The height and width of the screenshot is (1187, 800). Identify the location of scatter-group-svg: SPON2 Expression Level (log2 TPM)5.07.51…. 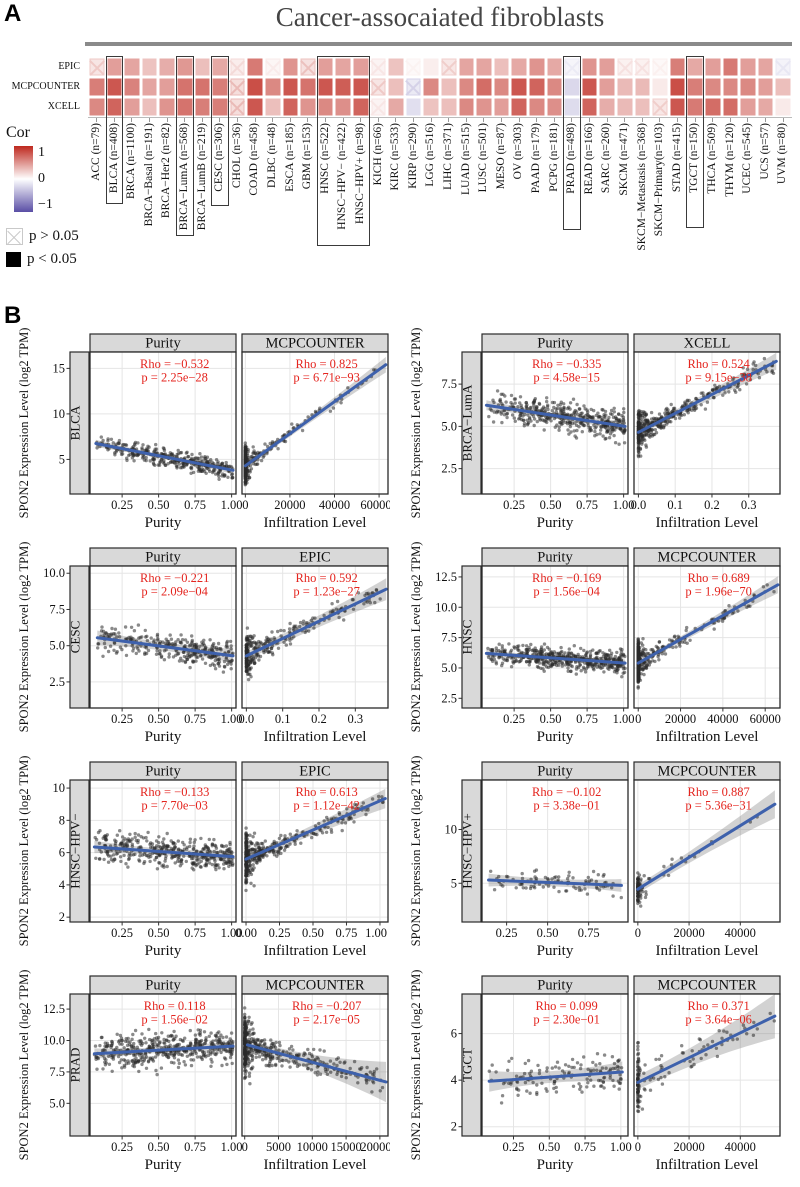
(203, 1076).